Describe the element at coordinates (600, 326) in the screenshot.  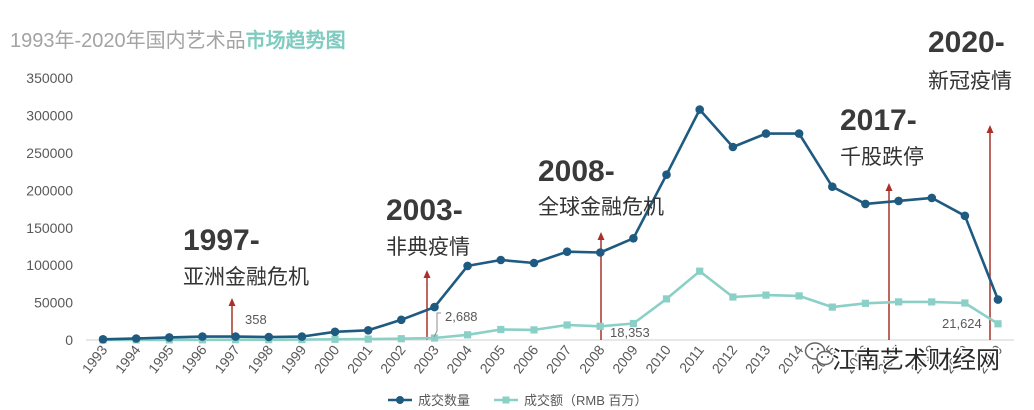
I see `amount-point-2008` at that location.